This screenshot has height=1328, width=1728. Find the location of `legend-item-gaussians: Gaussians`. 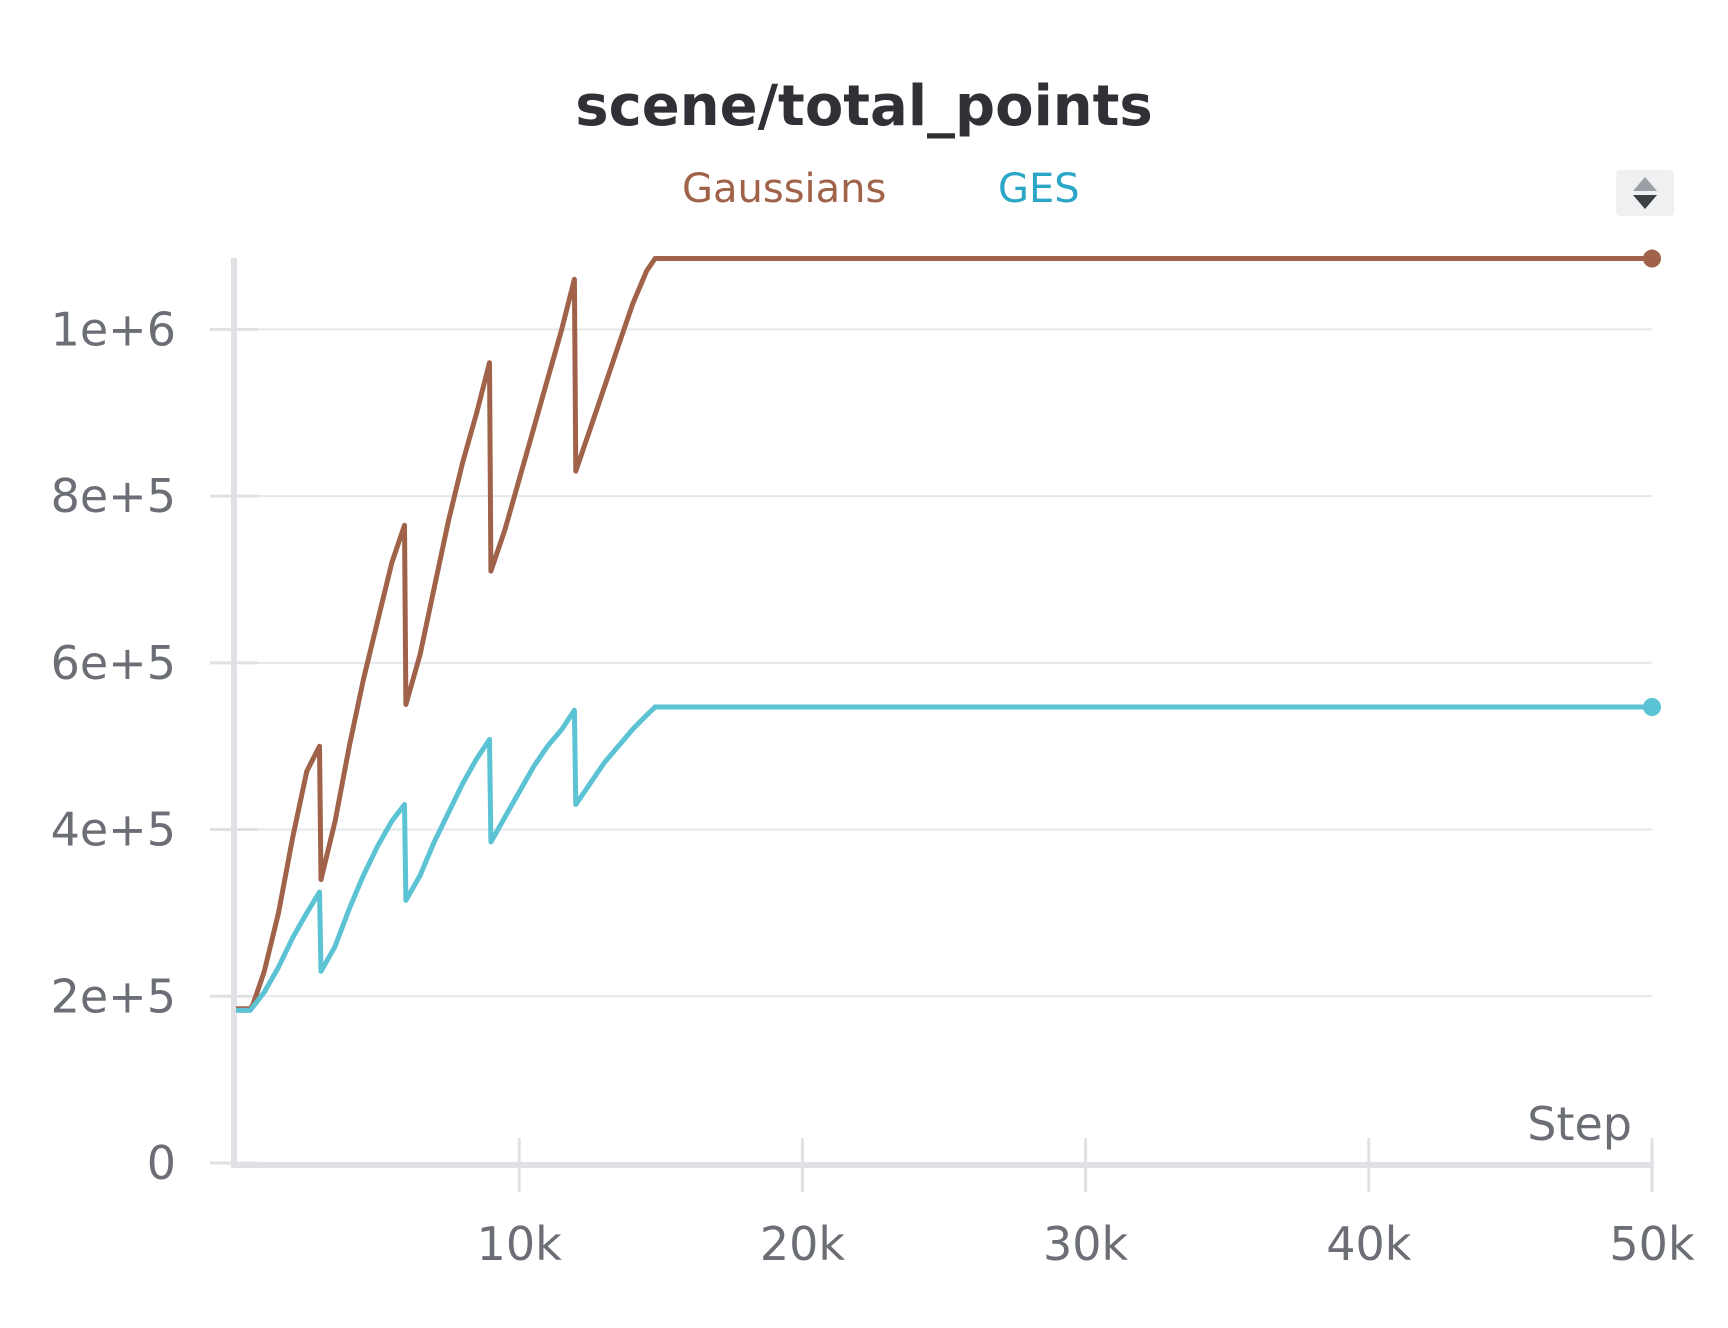

legend-item-gaussians: Gaussians is located at coordinates (784, 189).